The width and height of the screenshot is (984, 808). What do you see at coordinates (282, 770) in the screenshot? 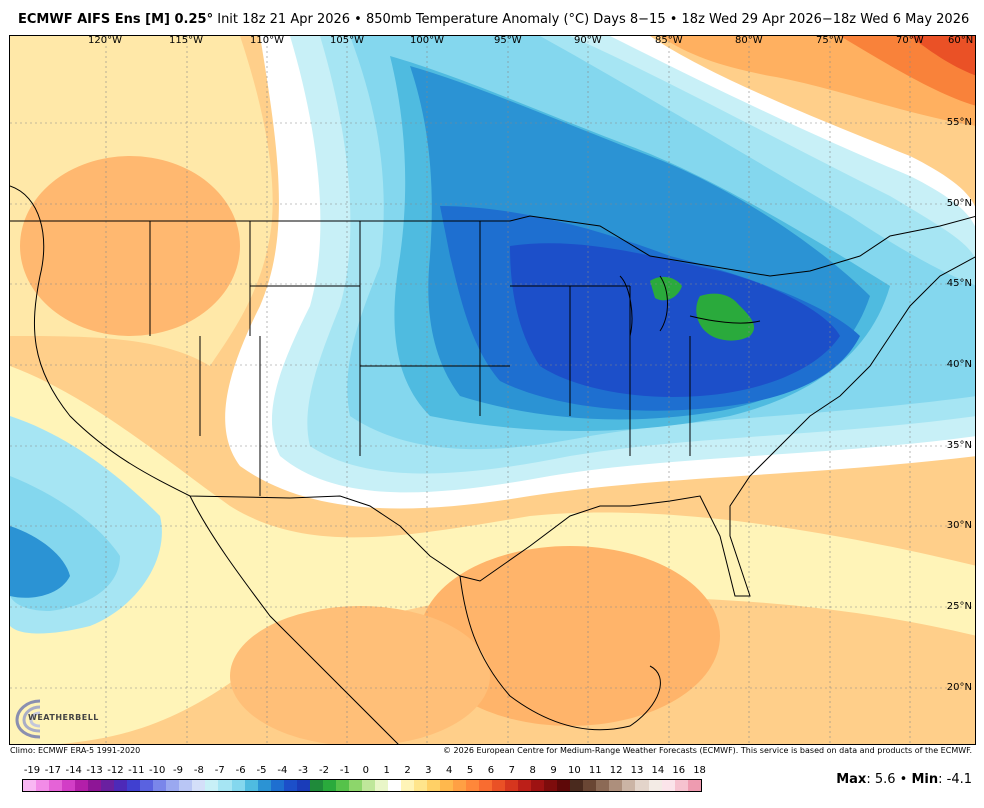
I see `colorbar-tick-label: -4` at bounding box center [282, 770].